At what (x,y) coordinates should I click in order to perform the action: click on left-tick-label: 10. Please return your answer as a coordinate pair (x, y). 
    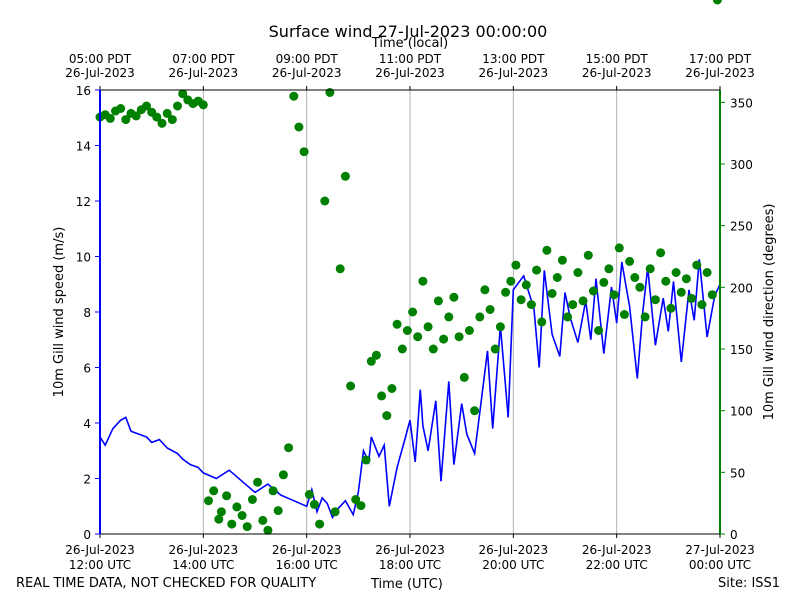
    Looking at the image, I should click on (83, 258).